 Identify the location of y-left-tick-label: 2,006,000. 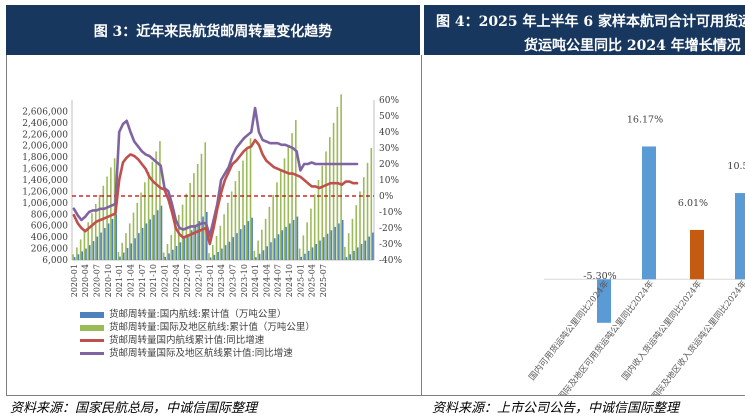
(45, 147).